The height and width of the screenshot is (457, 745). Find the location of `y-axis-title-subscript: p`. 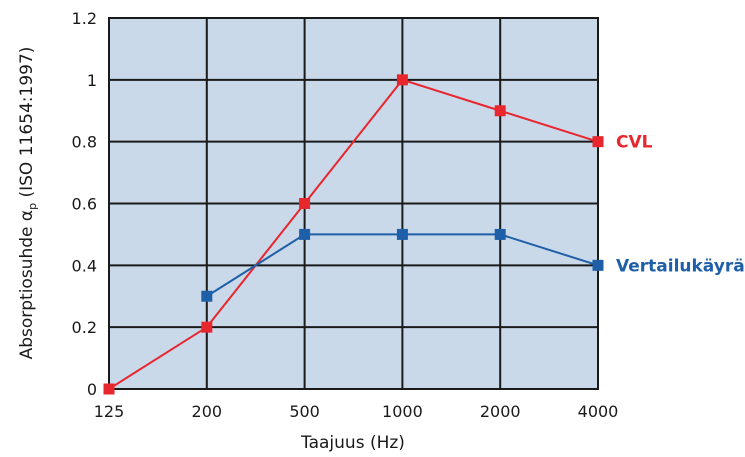

y-axis-title-subscript: p is located at coordinates (32, 206).